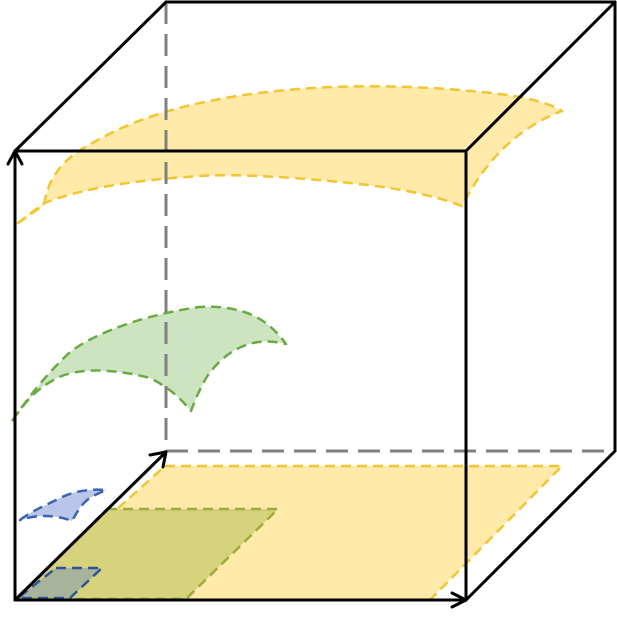  What do you see at coordinates (15, 157) in the screenshot?
I see `y-axis-arrowhead` at bounding box center [15, 157].